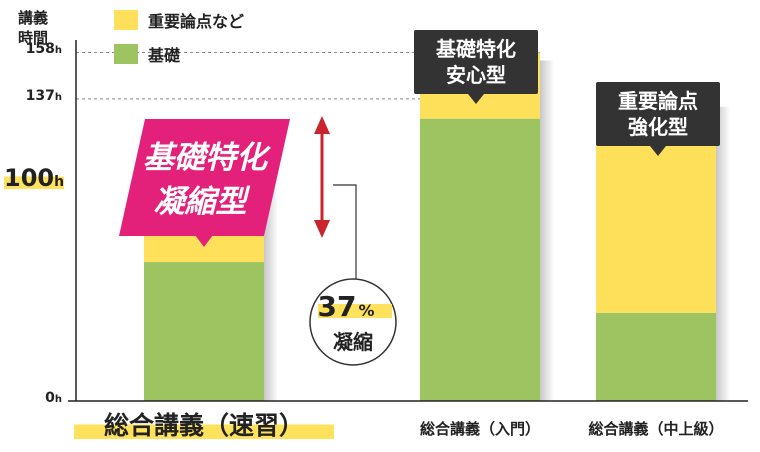  I want to click on x-label-3: 総合講義（中上級）, so click(656, 429).